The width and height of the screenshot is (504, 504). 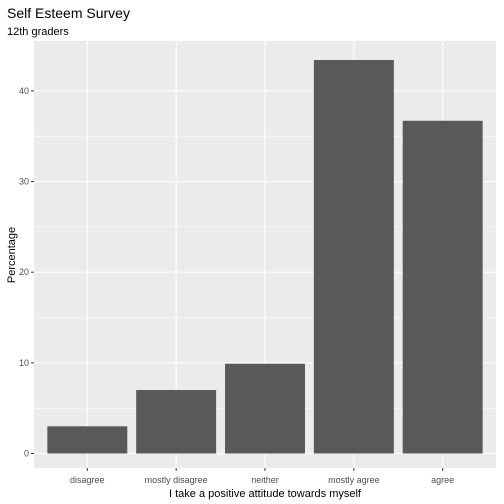 What do you see at coordinates (26, 453) in the screenshot?
I see `y-tick-label: 0` at bounding box center [26, 453].